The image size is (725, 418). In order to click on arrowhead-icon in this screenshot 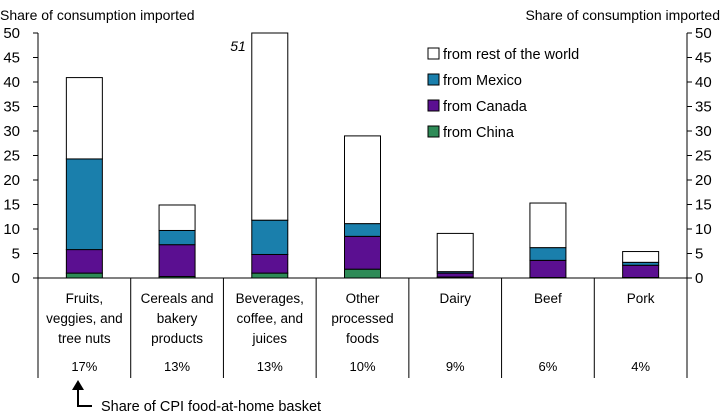, I will do `click(78, 385)`.